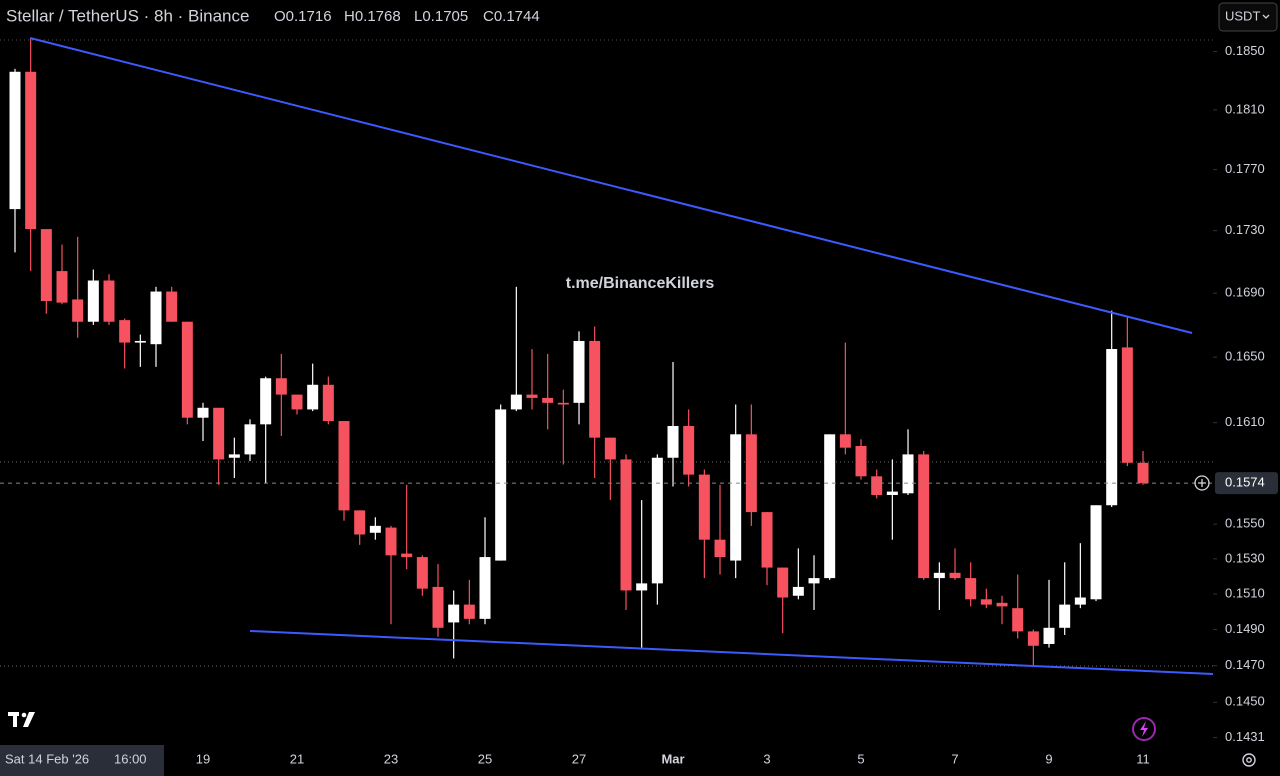 This screenshot has height=776, width=1280. I want to click on legend-high: H0.1768, so click(372, 16).